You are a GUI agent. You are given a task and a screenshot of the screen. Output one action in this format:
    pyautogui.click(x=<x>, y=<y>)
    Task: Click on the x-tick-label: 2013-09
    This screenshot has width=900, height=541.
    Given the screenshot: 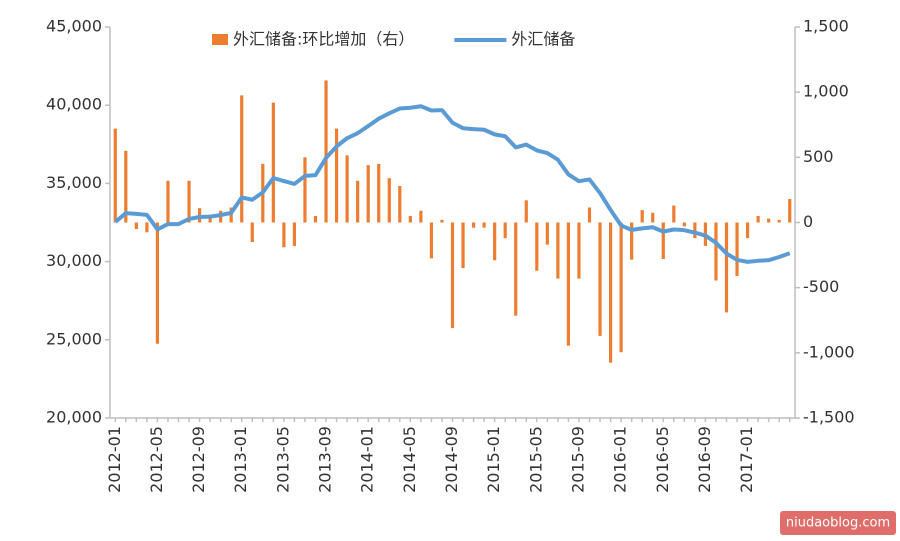 What is the action you would take?
    pyautogui.click(x=325, y=459)
    